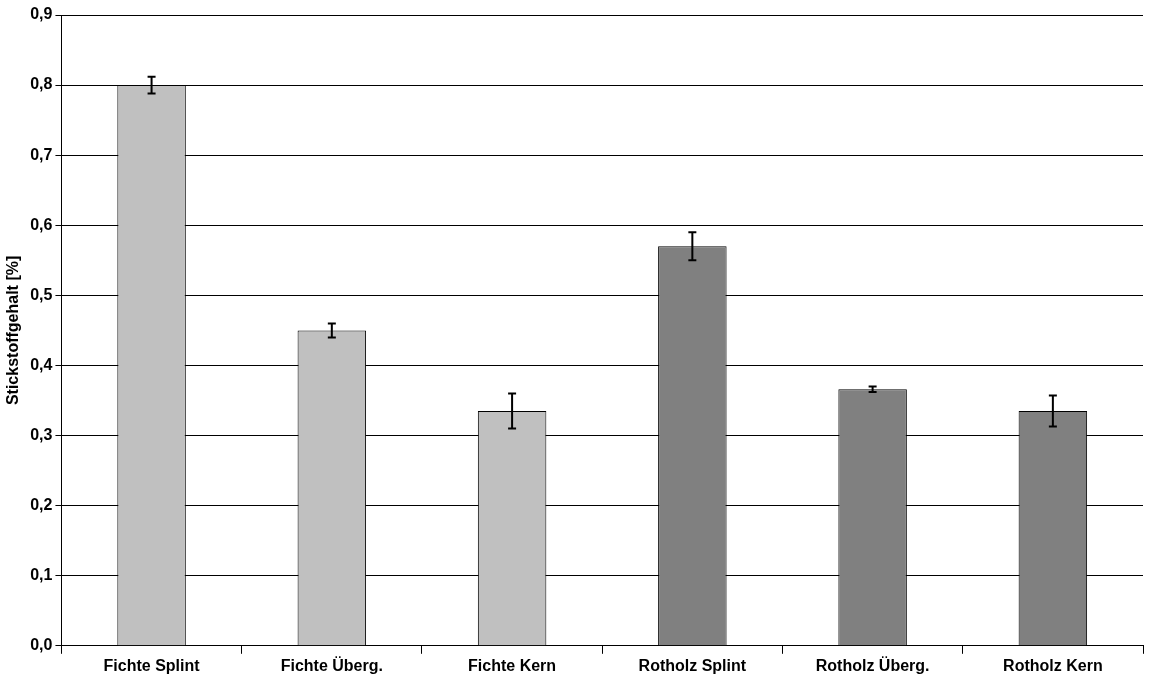  Describe the element at coordinates (41, 84) in the screenshot. I see `y-tick-label: 0,8` at that location.